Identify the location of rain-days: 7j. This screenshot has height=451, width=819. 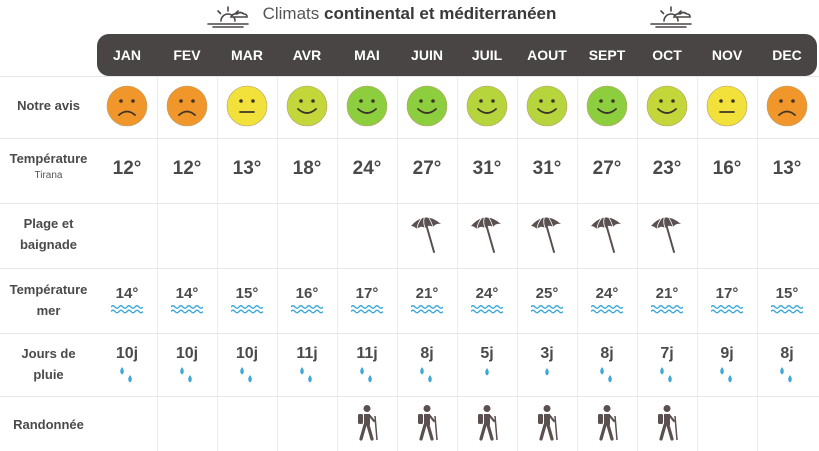
(667, 353).